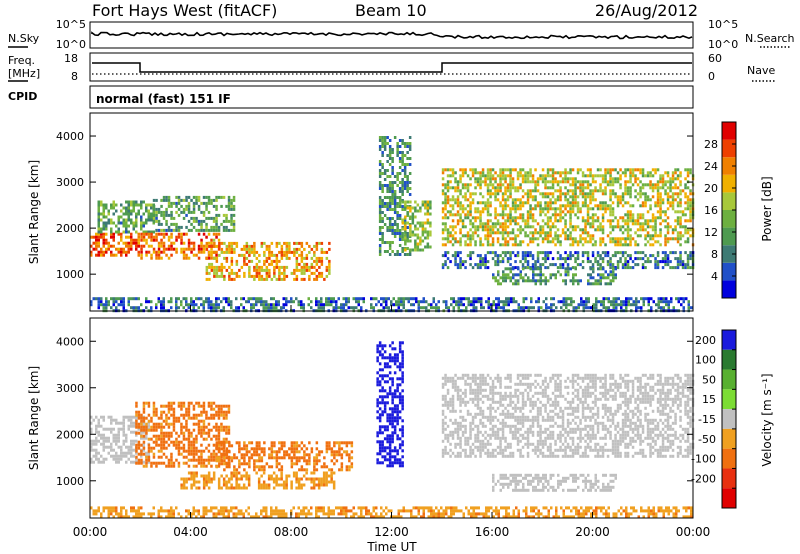 The image size is (800, 554). What do you see at coordinates (714, 276) in the screenshot?
I see `power-cbar-tick-label-0: 4` at bounding box center [714, 276].